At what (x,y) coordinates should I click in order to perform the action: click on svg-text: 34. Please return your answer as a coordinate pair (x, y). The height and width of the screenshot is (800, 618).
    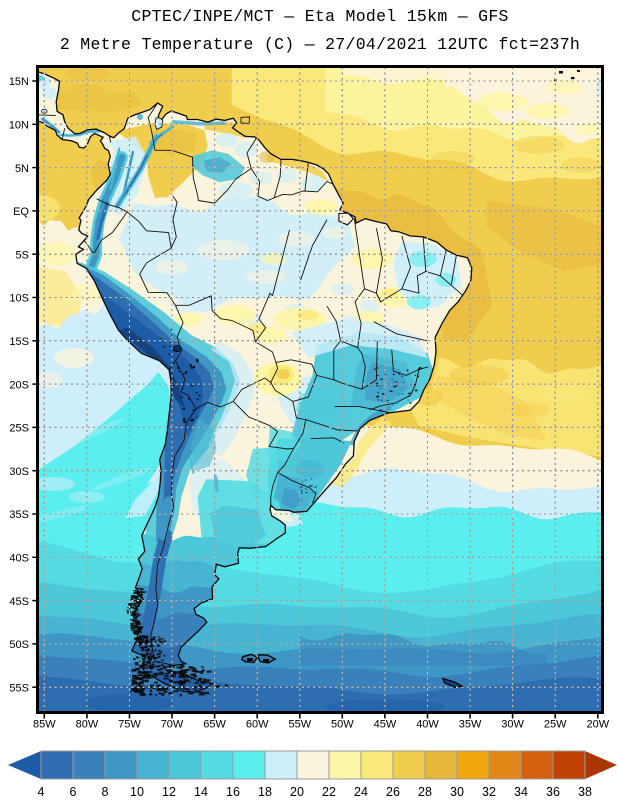
    Looking at the image, I should click on (521, 792).